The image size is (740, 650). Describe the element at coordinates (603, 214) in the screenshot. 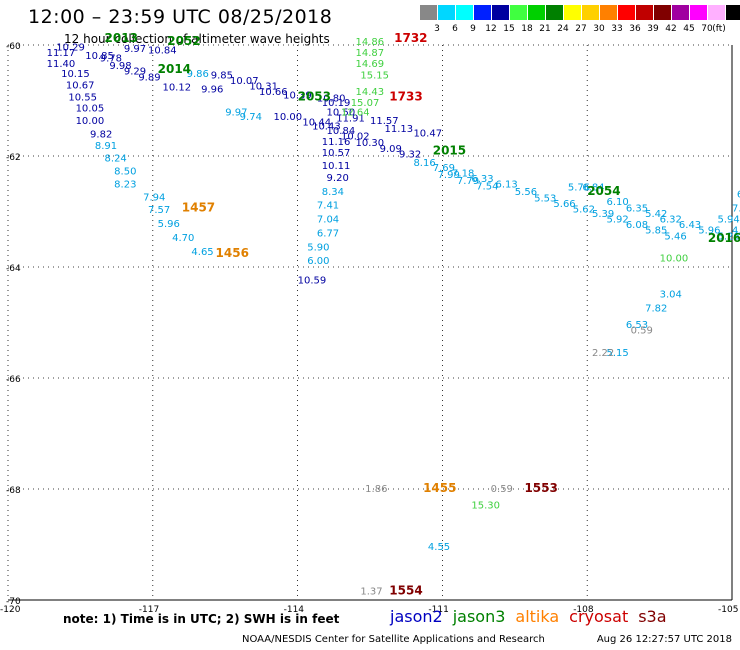

I see `wave-height-value: 5.39` at that location.